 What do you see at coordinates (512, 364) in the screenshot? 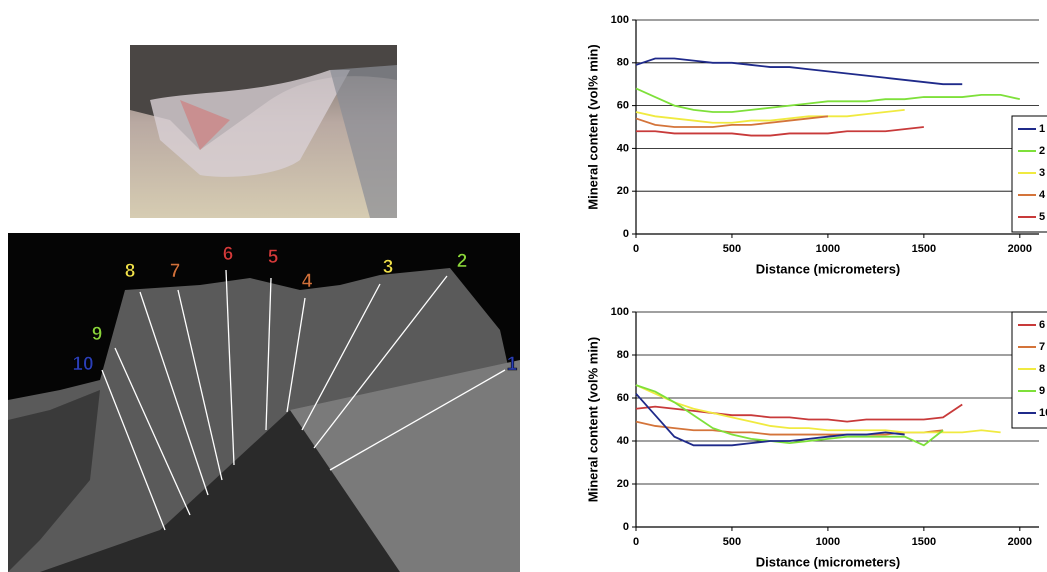
I see `line-label: 1` at bounding box center [512, 364].